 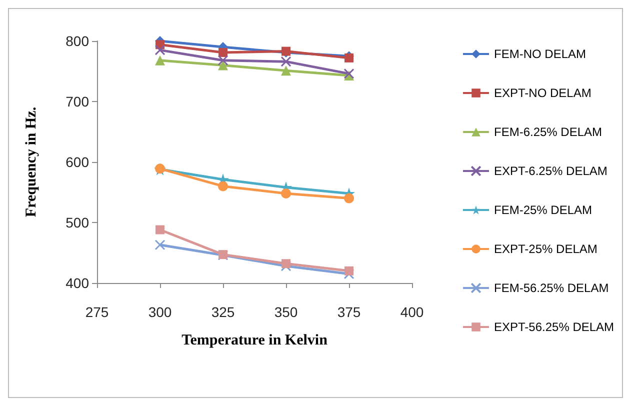 I want to click on legend-label: FEM-25% DELAM, so click(x=543, y=210).